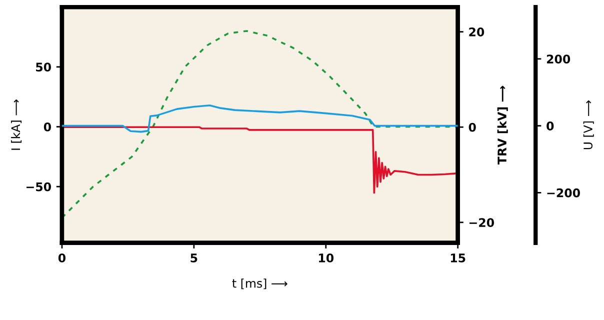 Image resolution: width=604 pixels, height=320 pixels. I want to click on y-axis-title: I [kA] ⟶, so click(16, 125).